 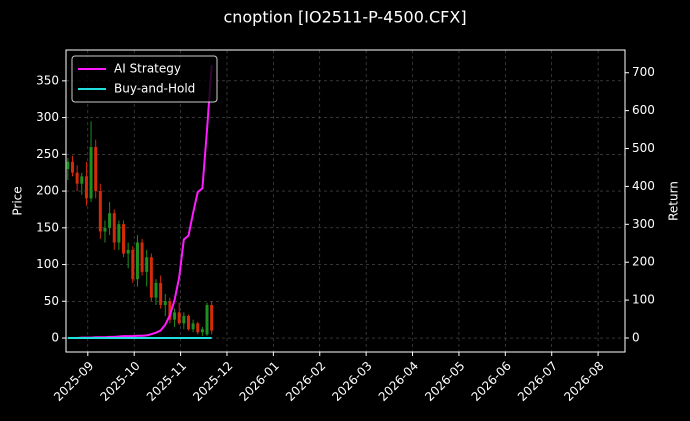 I want to click on x-tick-label: 2025-12, so click(x=212, y=381).